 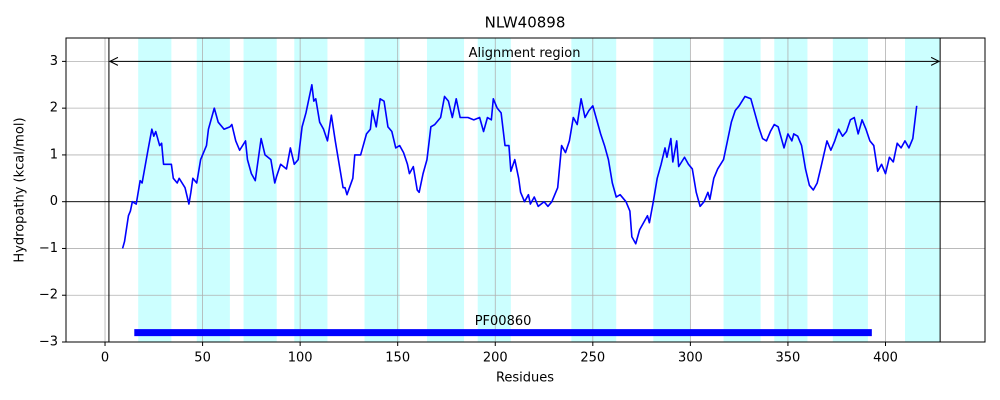 What do you see at coordinates (300, 358) in the screenshot?
I see `x-tick-label: 100` at bounding box center [300, 358].